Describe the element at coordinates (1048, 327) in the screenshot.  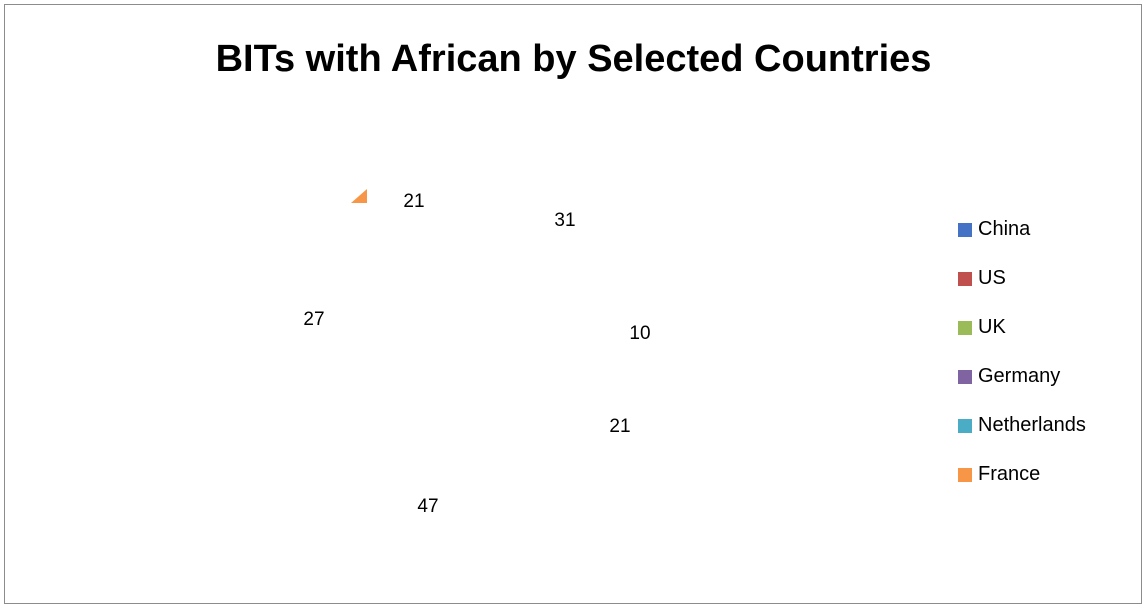
I see `legend-item-uk: UK` at that location.